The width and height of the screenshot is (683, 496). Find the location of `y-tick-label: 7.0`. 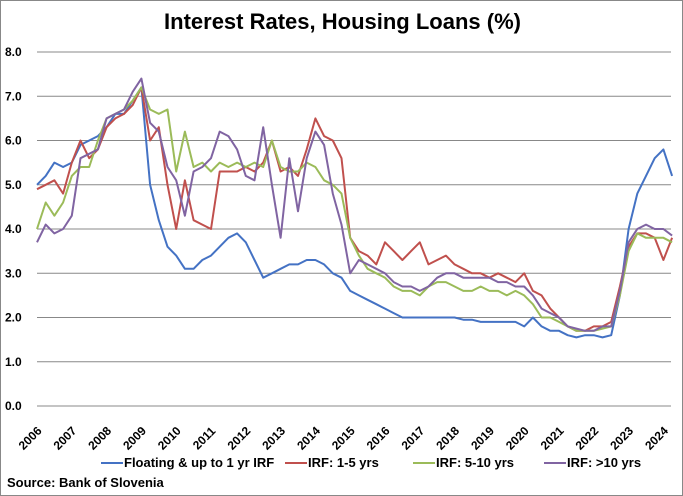

y-tick-label: 7.0 is located at coordinates (13, 96).